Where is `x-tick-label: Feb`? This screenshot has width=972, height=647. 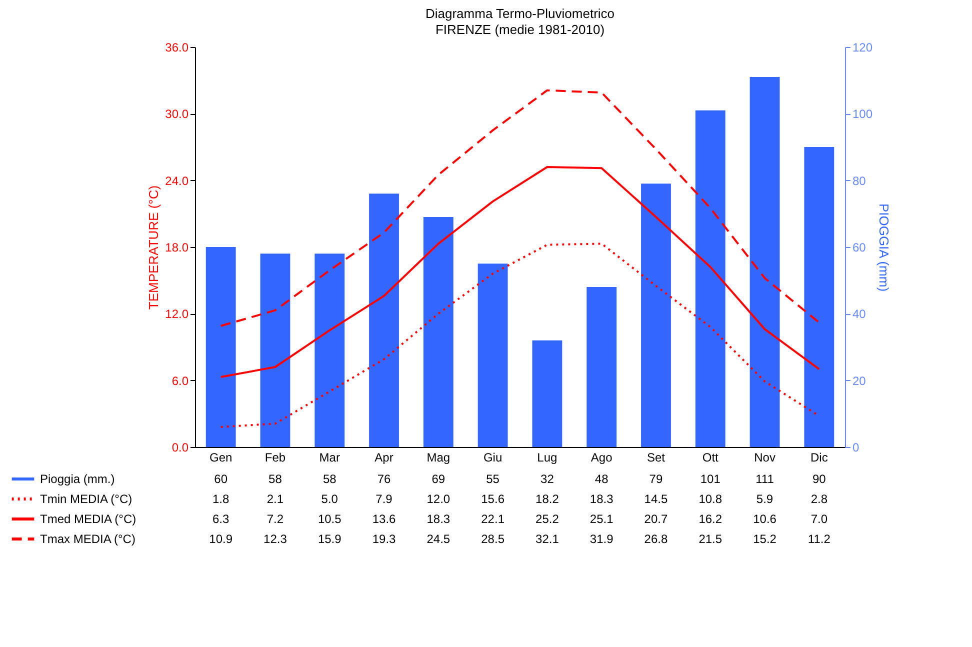
x-tick-label: Feb is located at coordinates (275, 457).